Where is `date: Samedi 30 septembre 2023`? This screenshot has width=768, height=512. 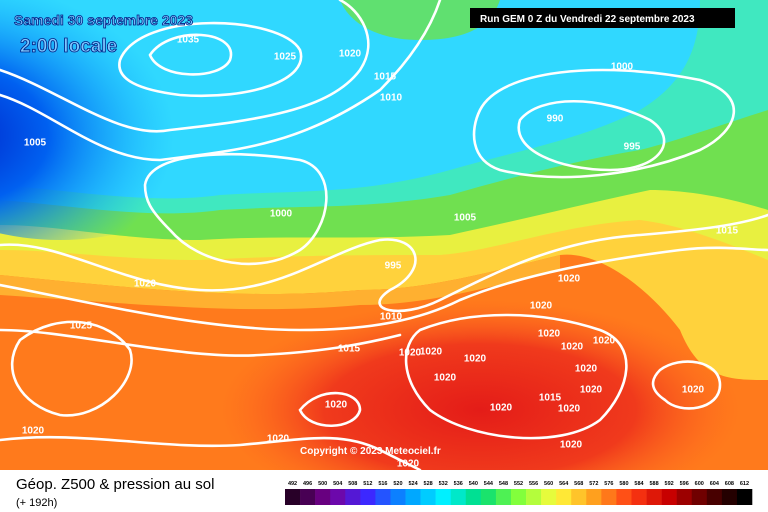
date: Samedi 30 septembre 2023 is located at coordinates (103, 20).